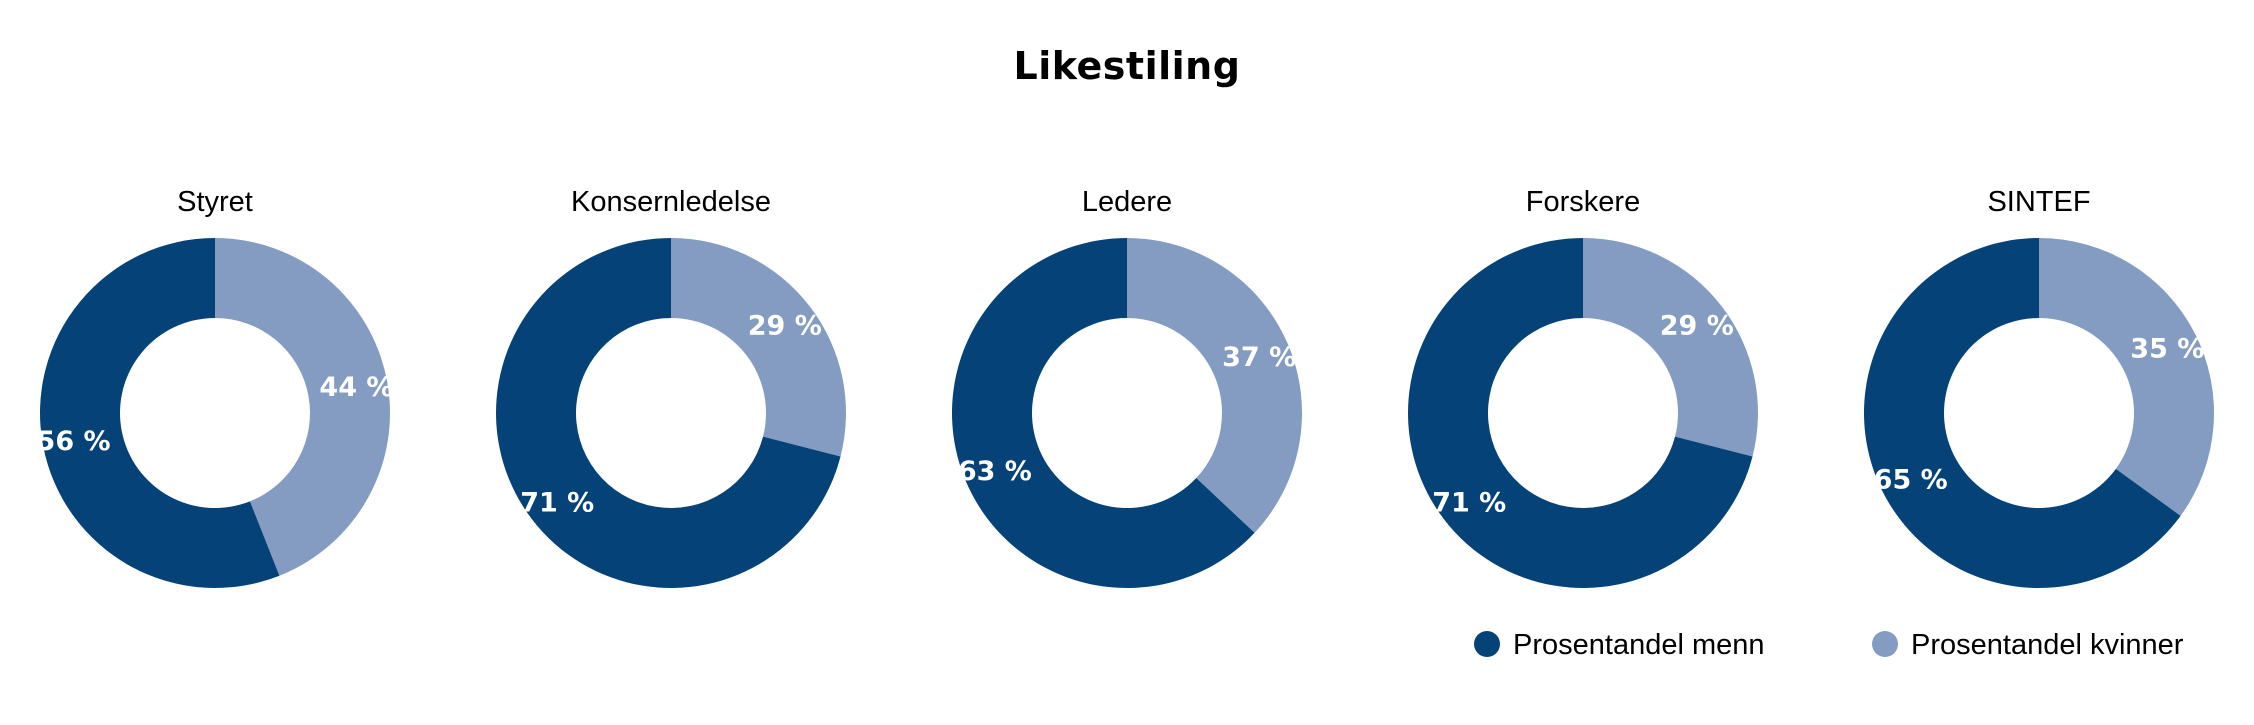 Image resolution: width=2254 pixels, height=725 pixels. What do you see at coordinates (668, 413) in the screenshot?
I see `slice-men-konsernledelse` at bounding box center [668, 413].